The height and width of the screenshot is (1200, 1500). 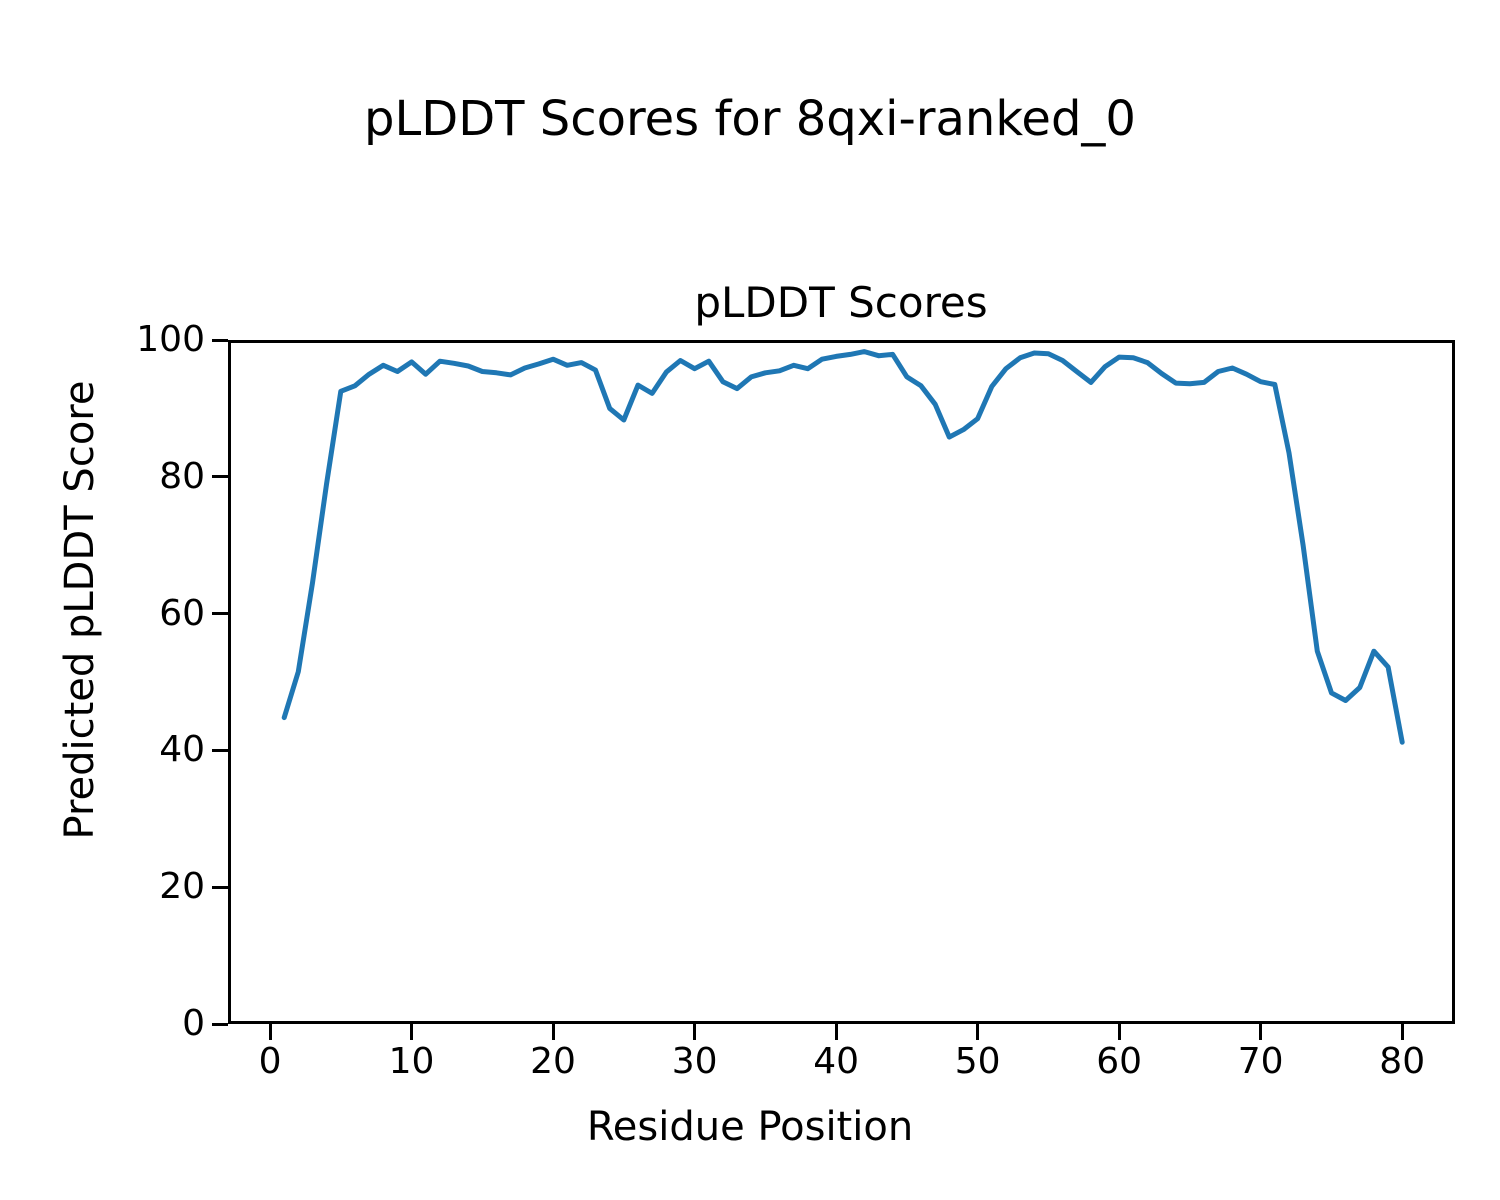 What do you see at coordinates (977, 1061) in the screenshot?
I see `x-tick-label: 50` at bounding box center [977, 1061].